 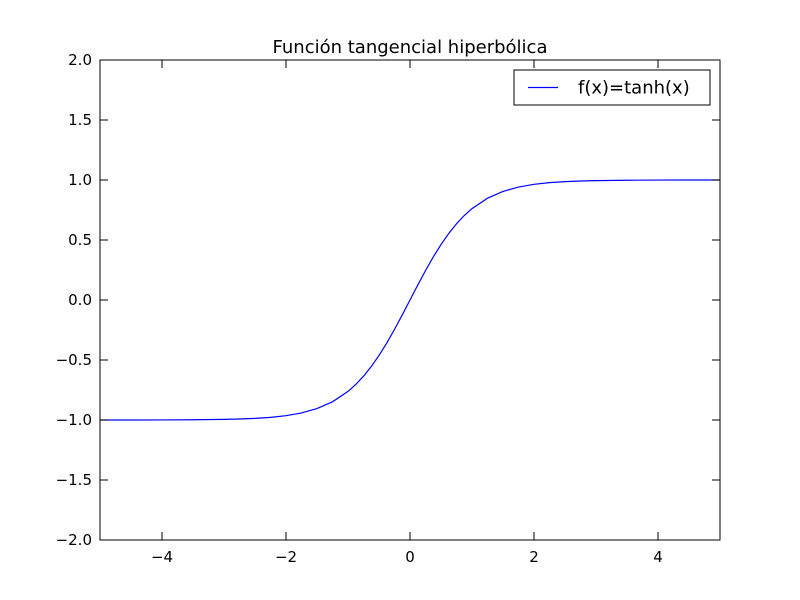 I want to click on y-tick-label: 0.0, so click(x=80, y=300).